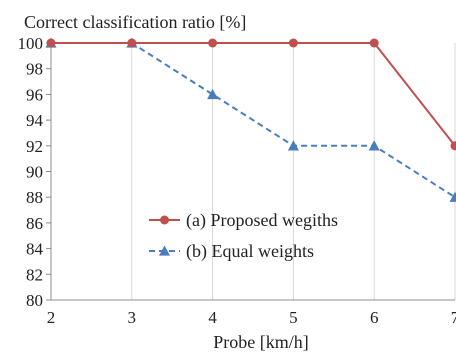  Describe the element at coordinates (453, 317) in the screenshot. I see `x-tick-label-7: 7` at that location.